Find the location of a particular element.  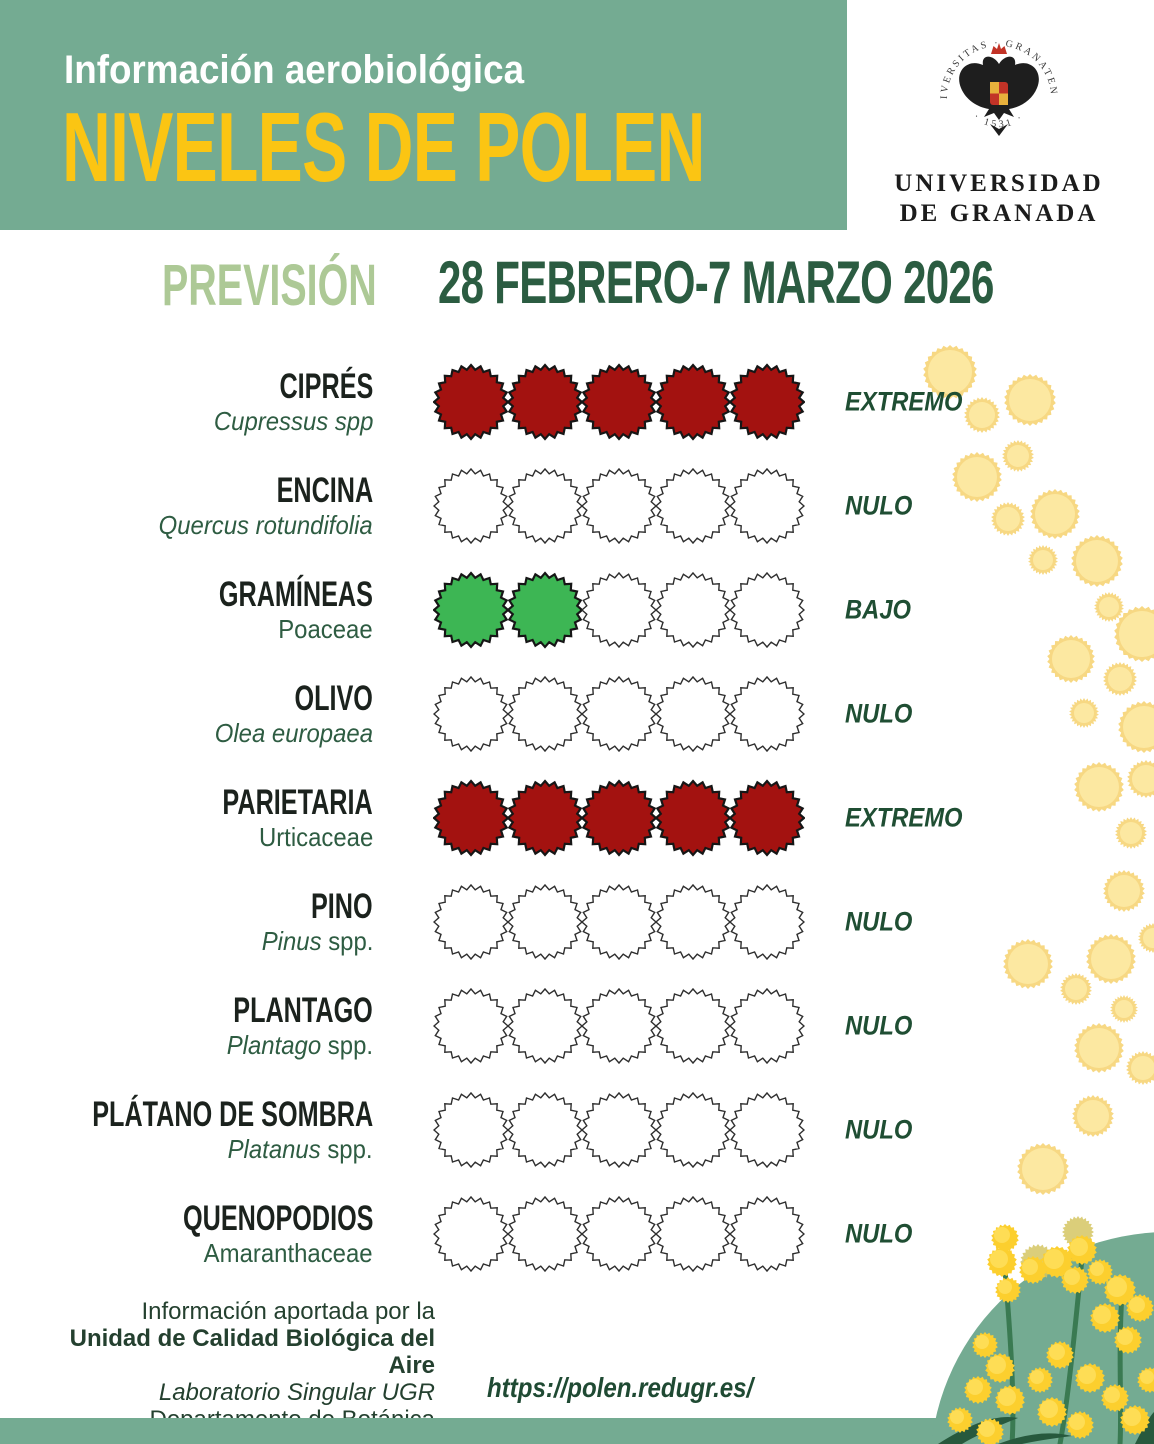

forecast-label: PREVISIÓN is located at coordinates (269, 285).